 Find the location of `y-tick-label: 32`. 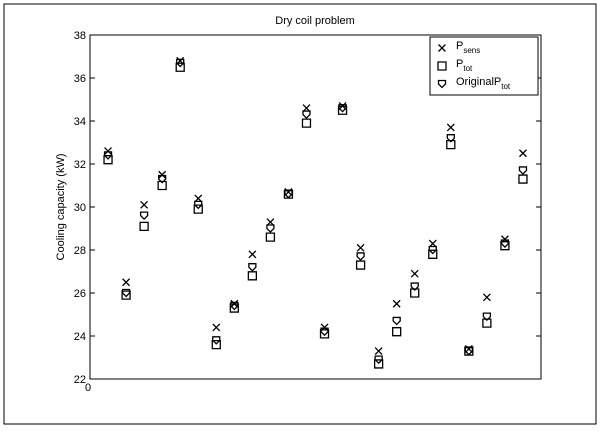

y-tick-label: 32 is located at coordinates (80, 165).